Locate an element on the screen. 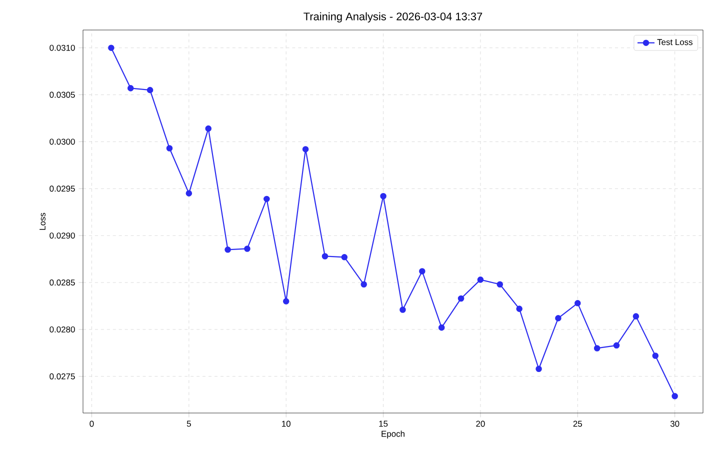  x-axis-title: Epoch is located at coordinates (393, 434).